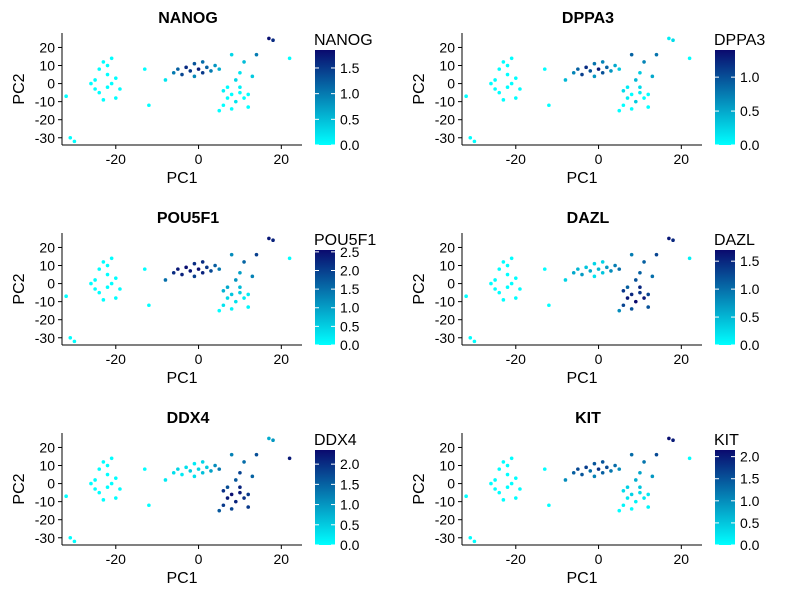 Image resolution: width=800 pixels, height=600 pixels. What do you see at coordinates (350, 252) in the screenshot?
I see `legend-tick-label: 2.5` at bounding box center [350, 252].